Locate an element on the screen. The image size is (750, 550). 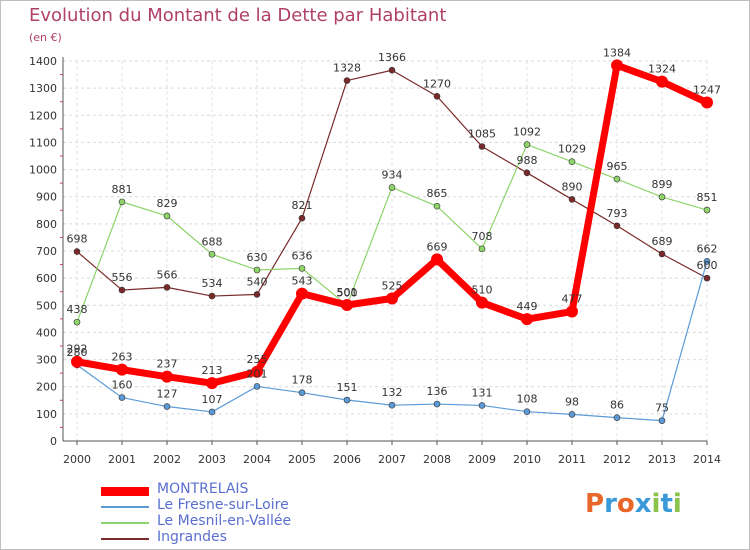
x-tick-label: 2009 is located at coordinates (482, 459).